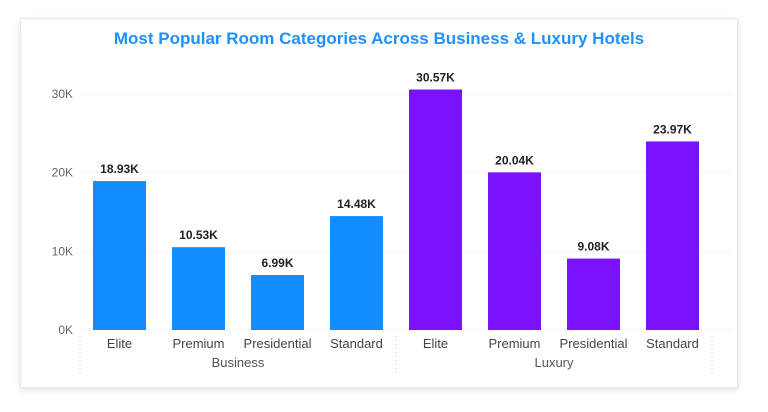 This screenshot has height=412, width=768. Describe the element at coordinates (554, 362) in the screenshot. I see `group-label: Luxury` at that location.